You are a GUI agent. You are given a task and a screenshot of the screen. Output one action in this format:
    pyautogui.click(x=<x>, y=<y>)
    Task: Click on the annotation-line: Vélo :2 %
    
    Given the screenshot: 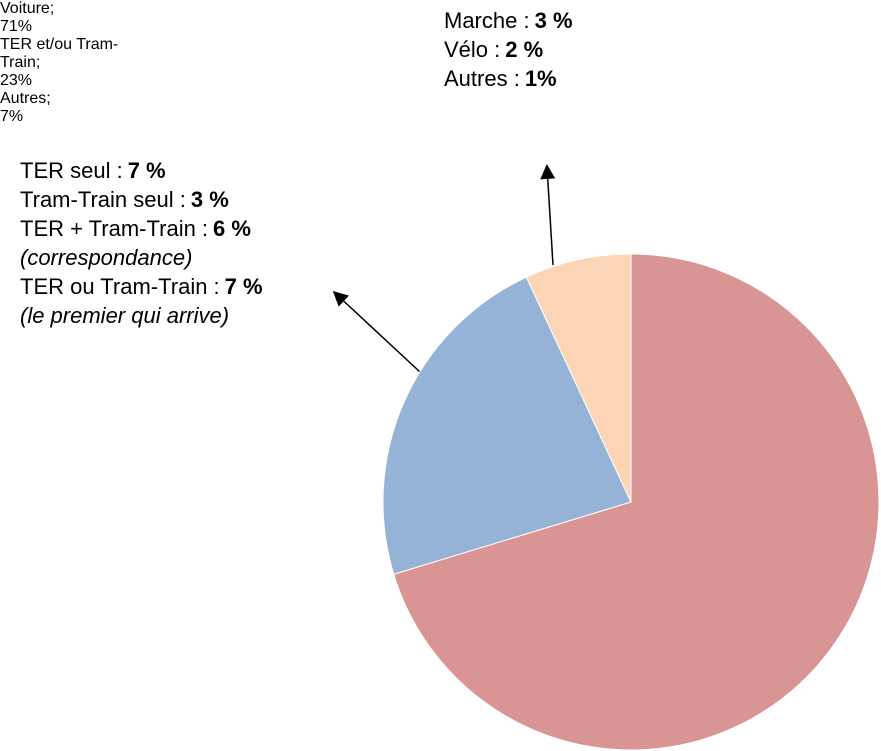 What is the action you would take?
    pyautogui.click(x=508, y=49)
    